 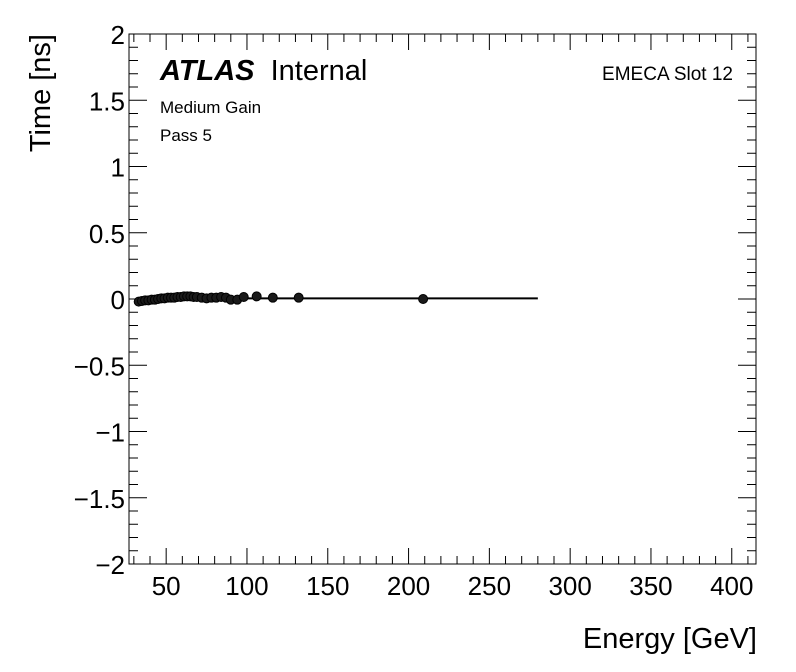 What do you see at coordinates (99, 300) in the screenshot?
I see `y-tick-labels: −2 −1.5 −1 −0.5 0 0.5 1 1.5 2` at bounding box center [99, 300].